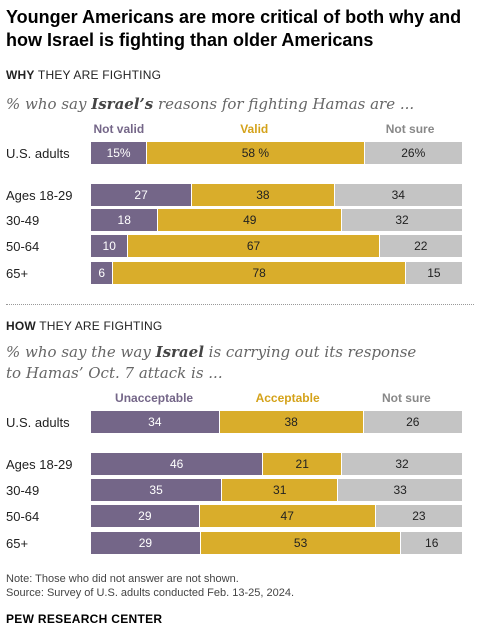  I want to click on bar-acceptable-ages-18-29: 21, so click(303, 464).